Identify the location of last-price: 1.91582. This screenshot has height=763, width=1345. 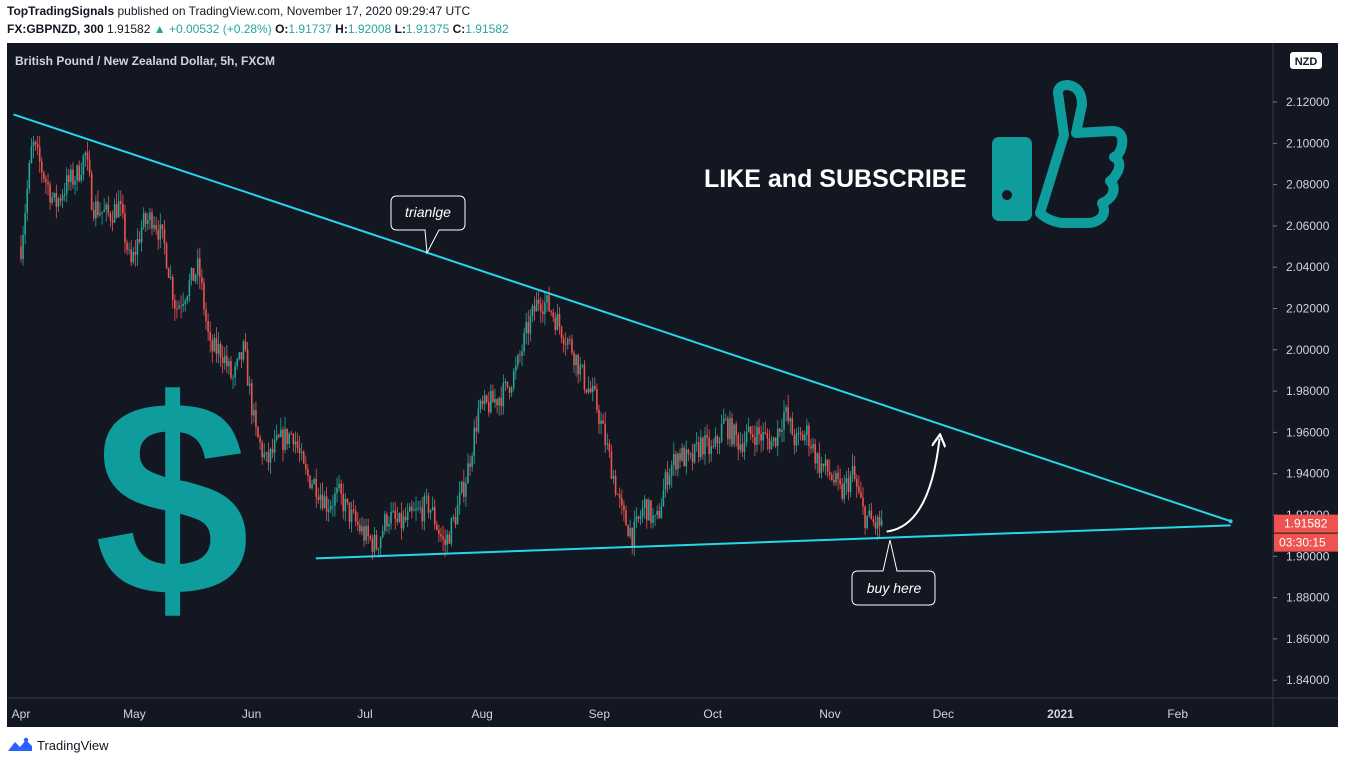
(129, 29).